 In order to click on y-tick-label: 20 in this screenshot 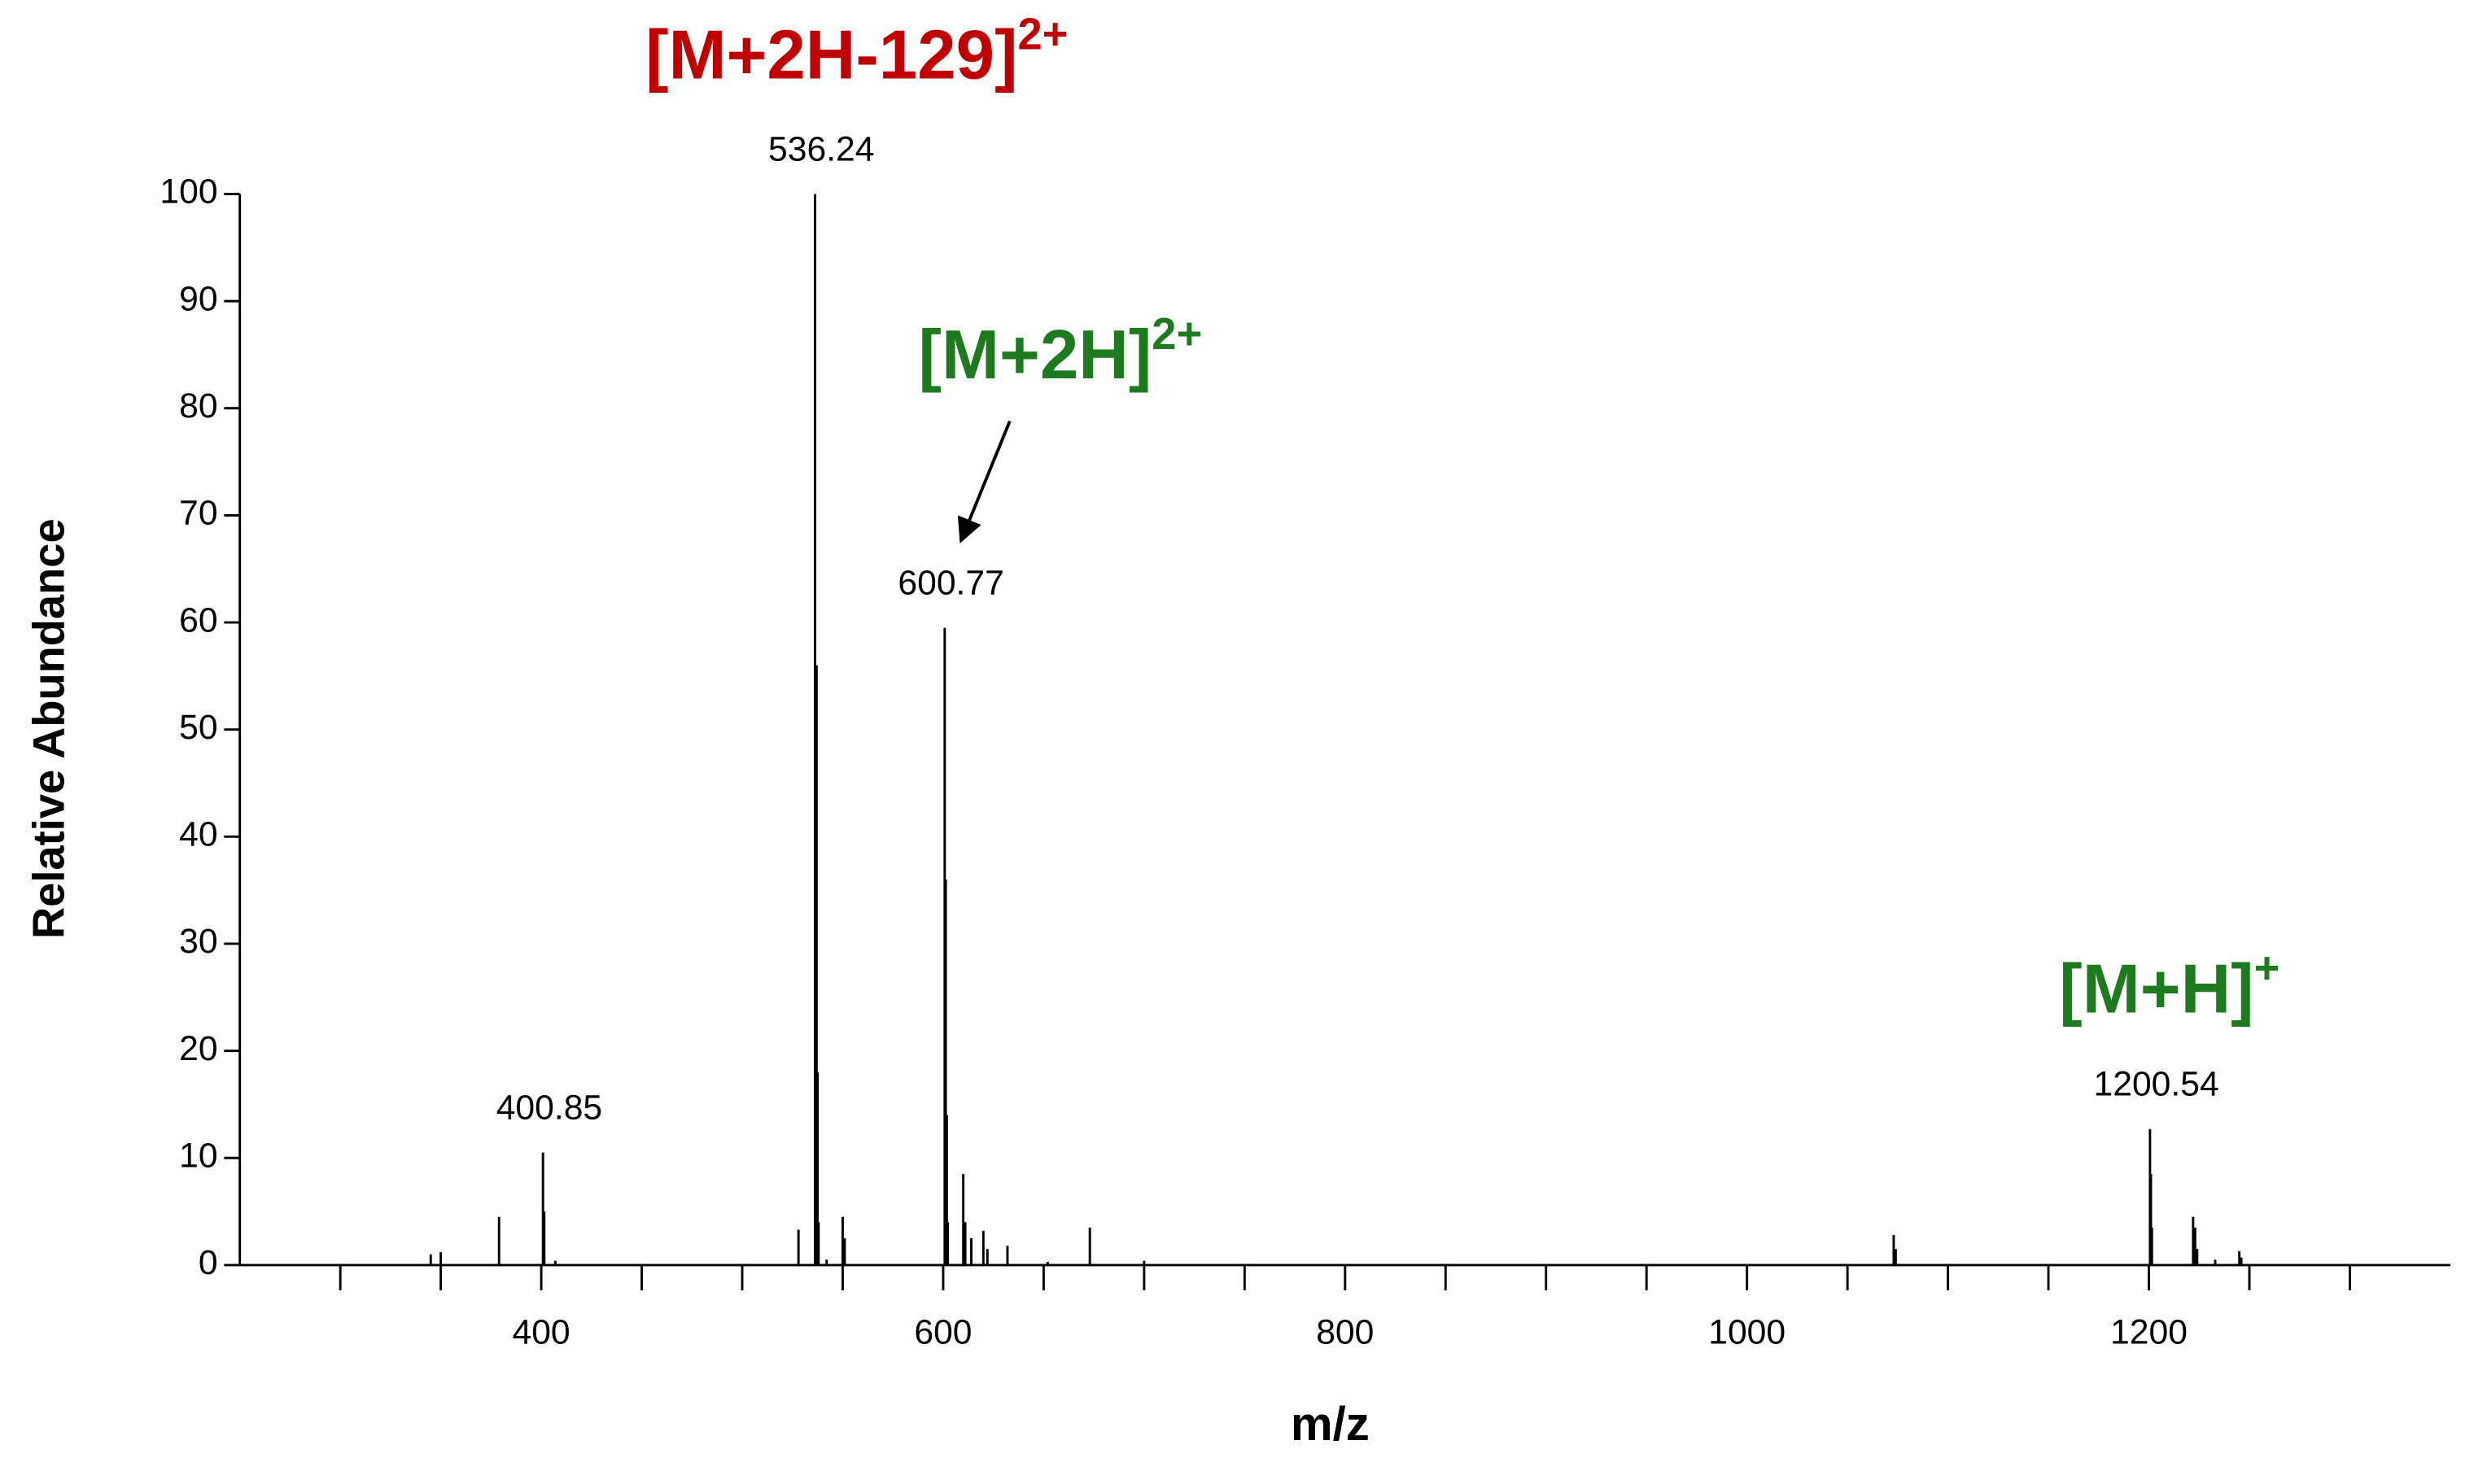, I will do `click(198, 1049)`.